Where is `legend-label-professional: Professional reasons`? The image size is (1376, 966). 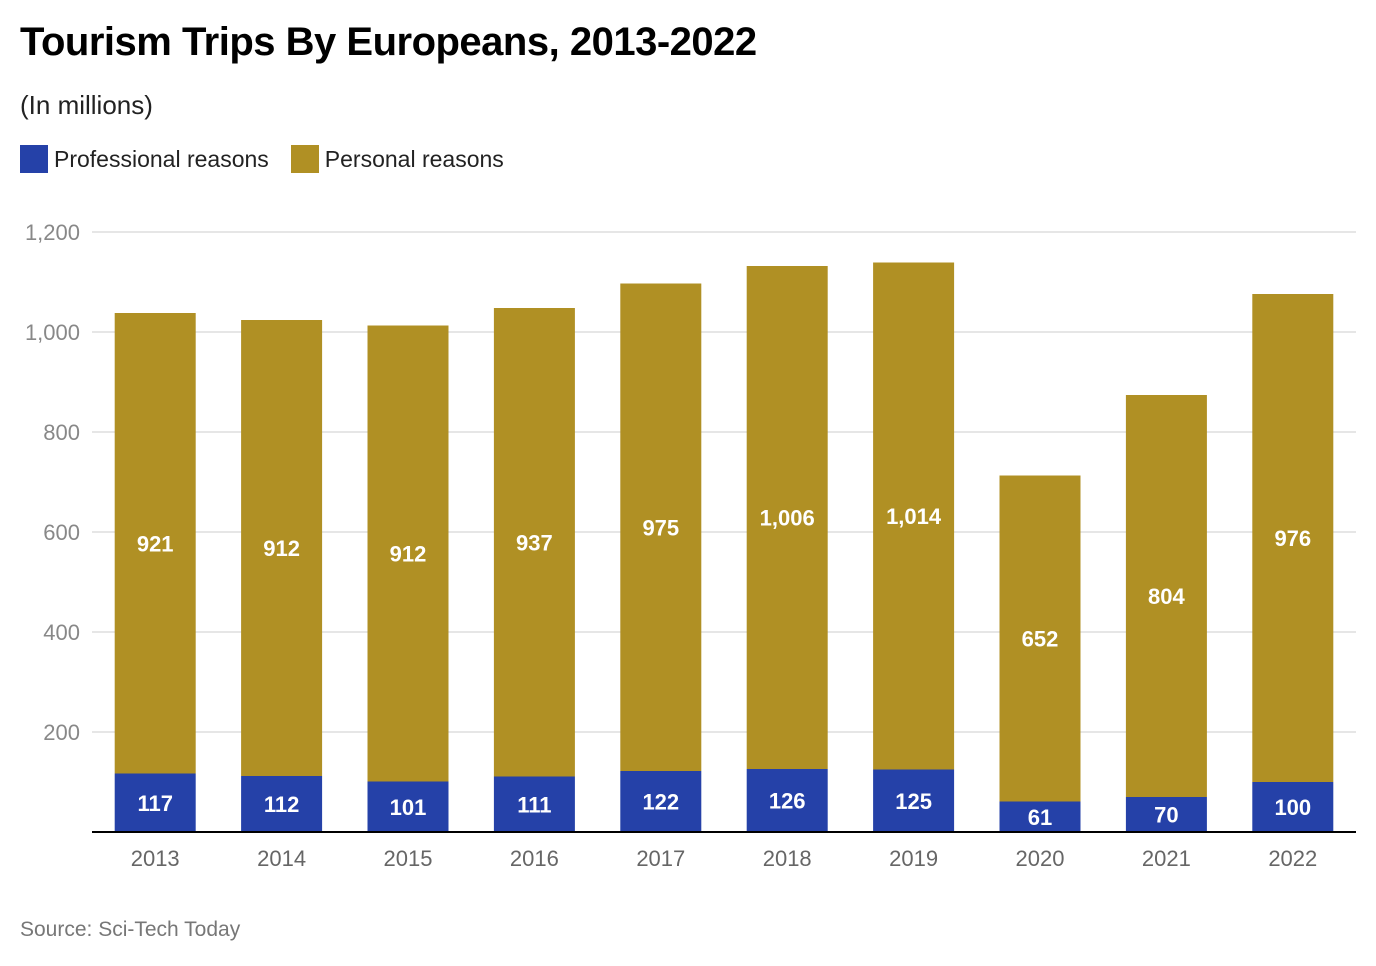 legend-label-professional: Professional reasons is located at coordinates (161, 158).